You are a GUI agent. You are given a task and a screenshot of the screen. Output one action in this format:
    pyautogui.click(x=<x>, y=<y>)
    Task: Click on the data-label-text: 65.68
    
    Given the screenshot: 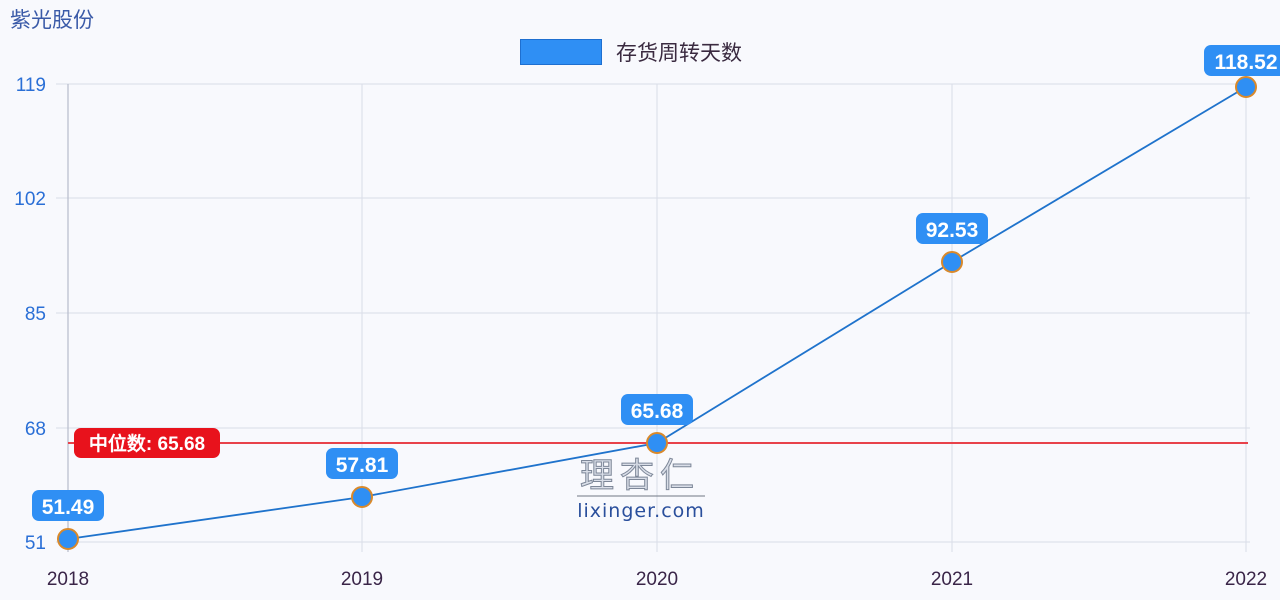 What is the action you would take?
    pyautogui.click(x=657, y=411)
    